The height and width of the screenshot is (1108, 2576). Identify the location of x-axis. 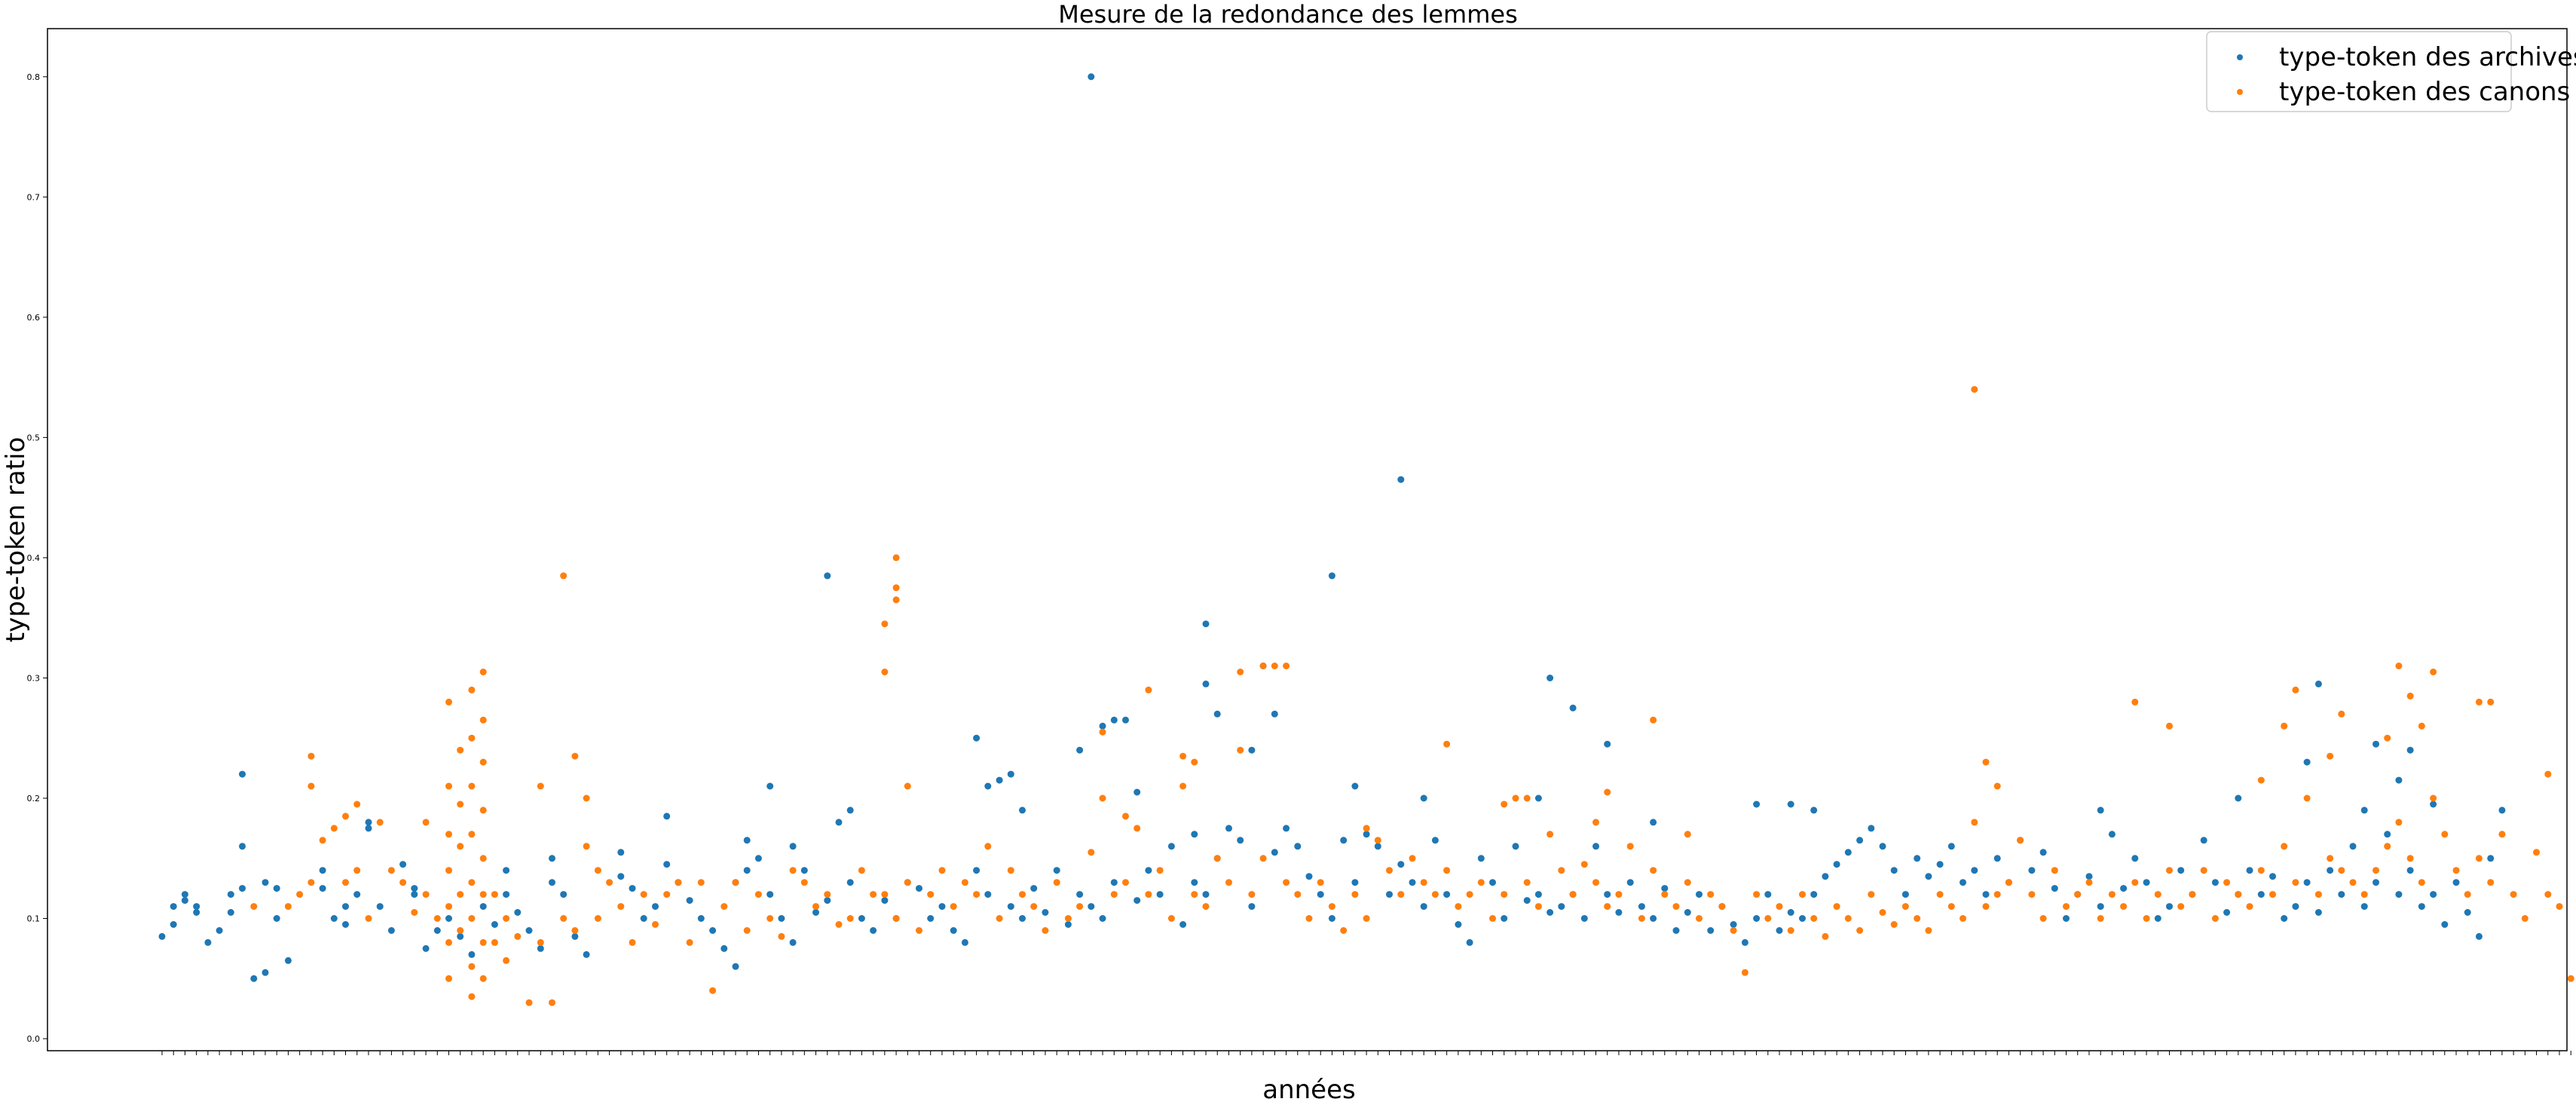
(1366, 1053).